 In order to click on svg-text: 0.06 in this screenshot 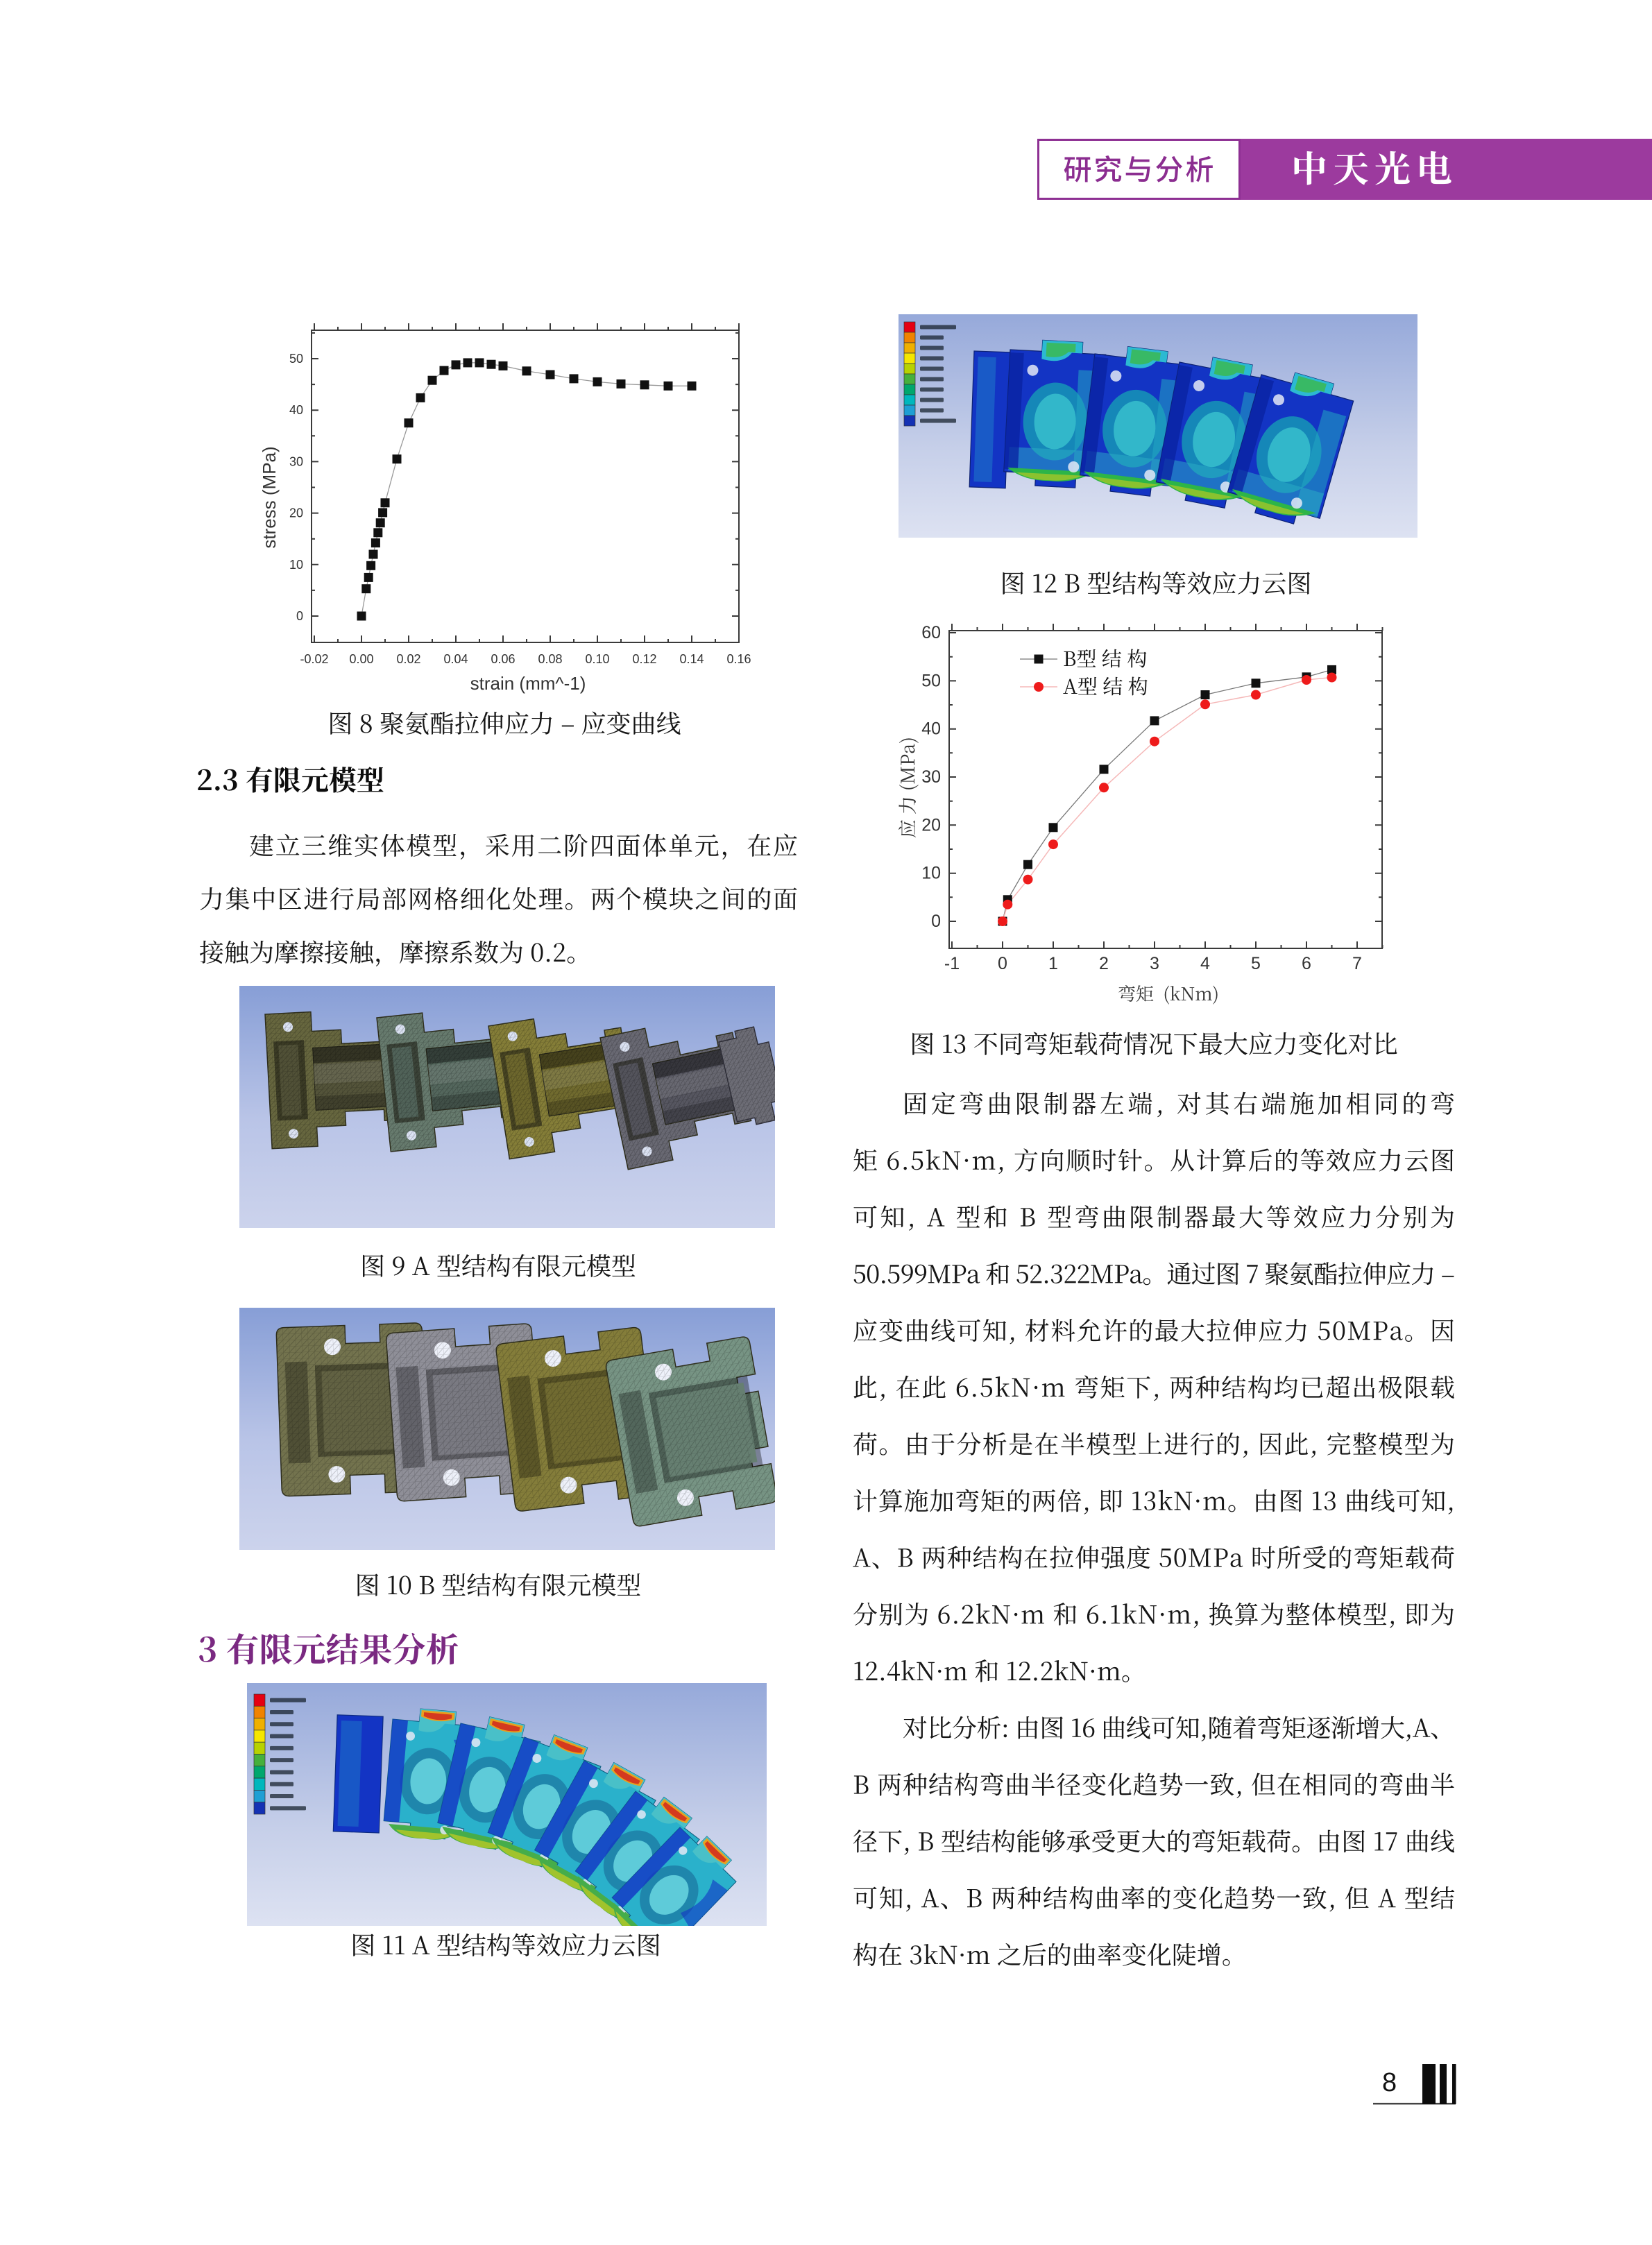, I will do `click(503, 659)`.